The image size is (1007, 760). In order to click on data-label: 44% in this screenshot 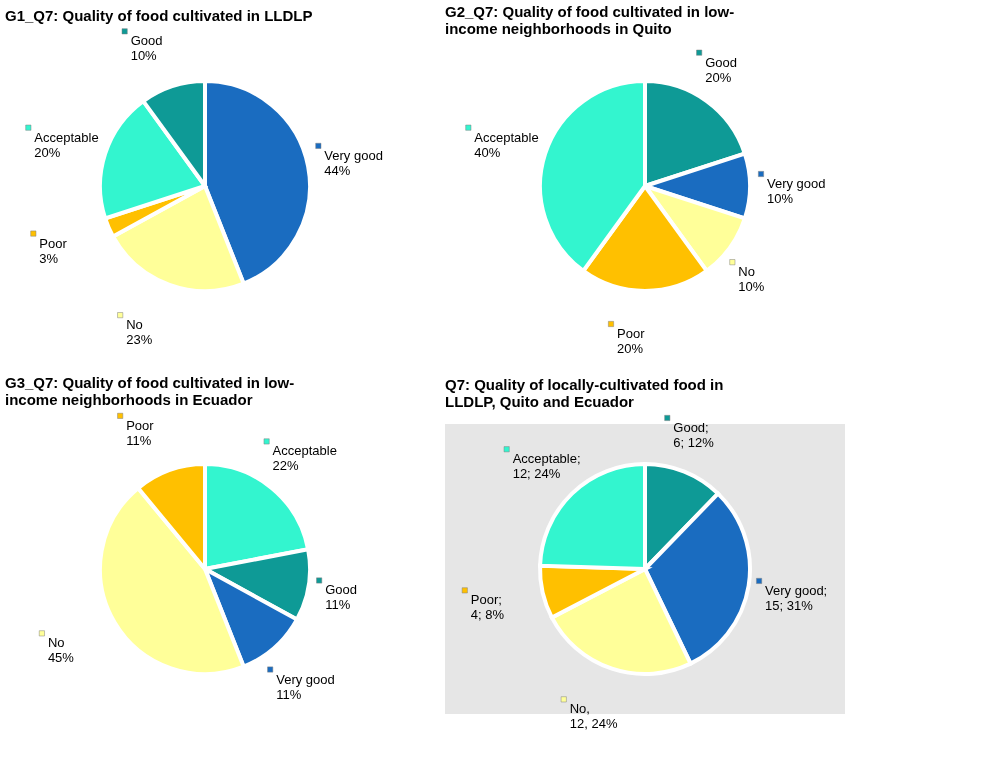, I will do `click(337, 170)`.